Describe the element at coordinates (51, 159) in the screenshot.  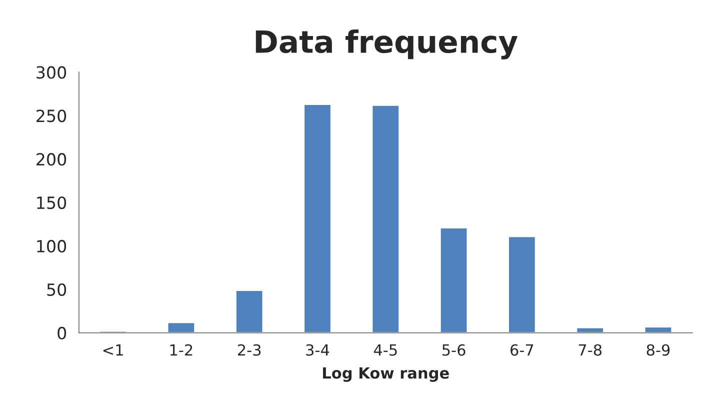
I see `y-tick-label: 200` at that location.